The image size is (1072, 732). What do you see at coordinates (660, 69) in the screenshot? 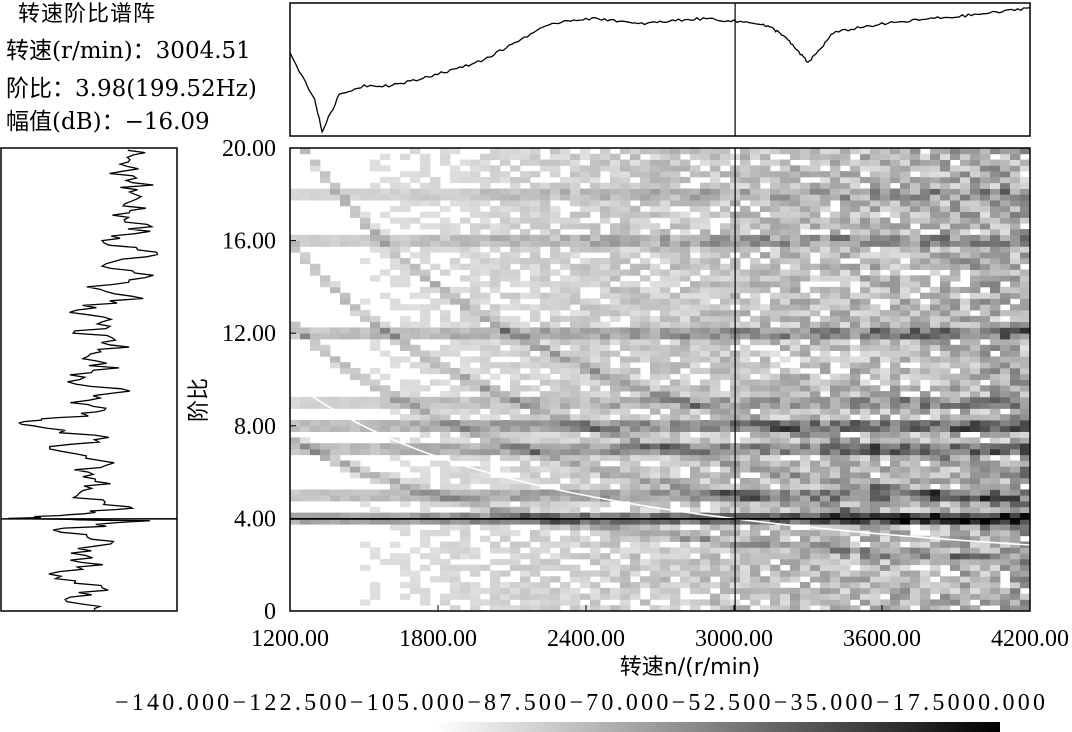
I see `top-trace-frame` at bounding box center [660, 69].